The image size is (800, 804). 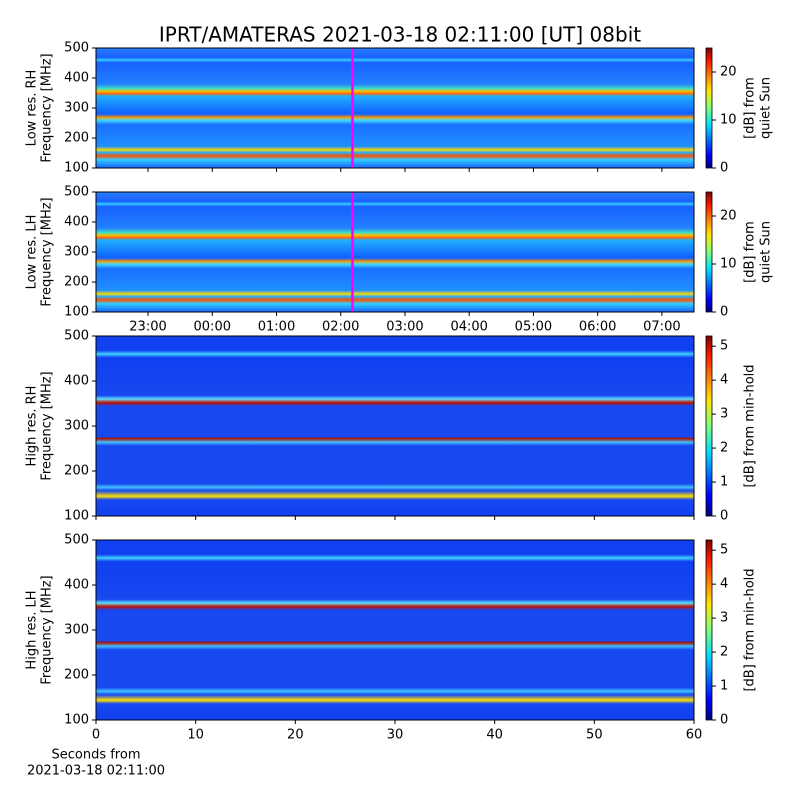 I want to click on x-tick-label: 07:00, so click(x=661, y=327).